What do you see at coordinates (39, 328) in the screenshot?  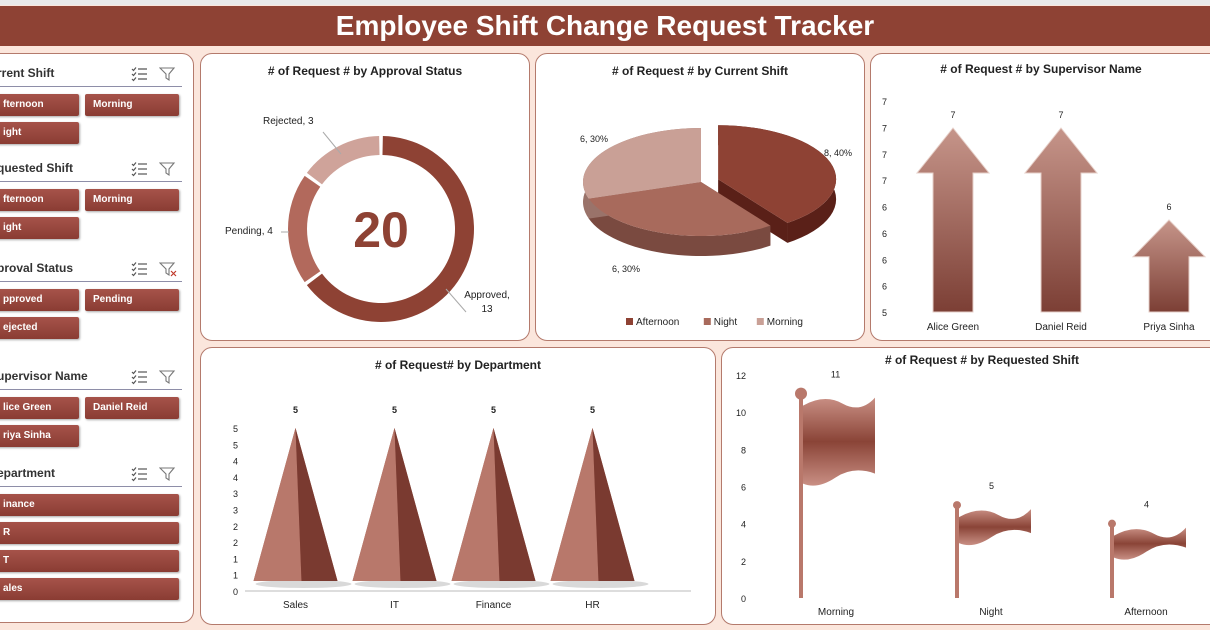 I see `slicer-item-rejected: ejected` at bounding box center [39, 328].